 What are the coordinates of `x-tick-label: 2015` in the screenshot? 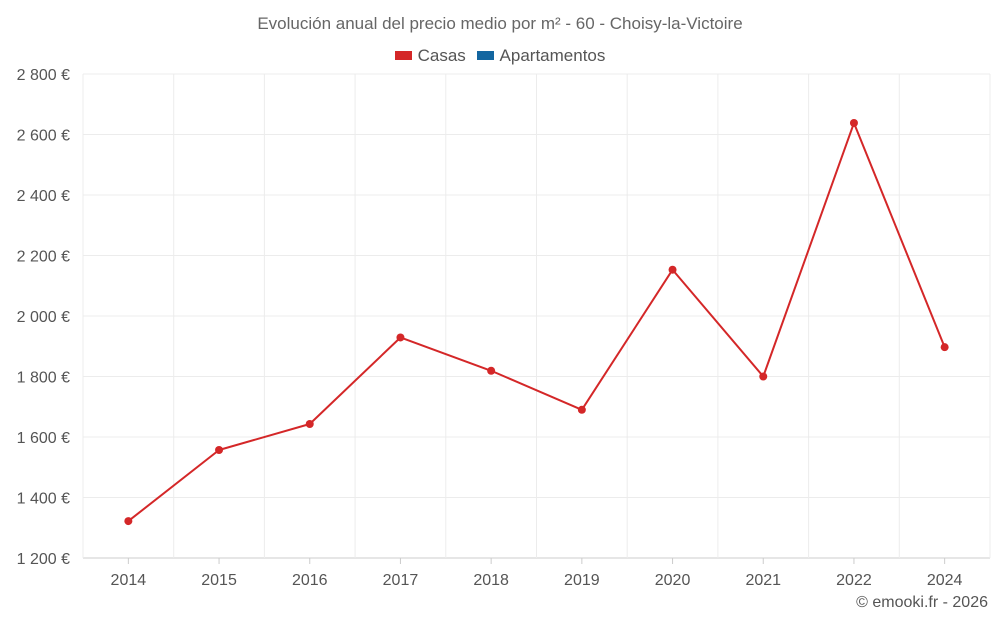 It's located at (219, 580).